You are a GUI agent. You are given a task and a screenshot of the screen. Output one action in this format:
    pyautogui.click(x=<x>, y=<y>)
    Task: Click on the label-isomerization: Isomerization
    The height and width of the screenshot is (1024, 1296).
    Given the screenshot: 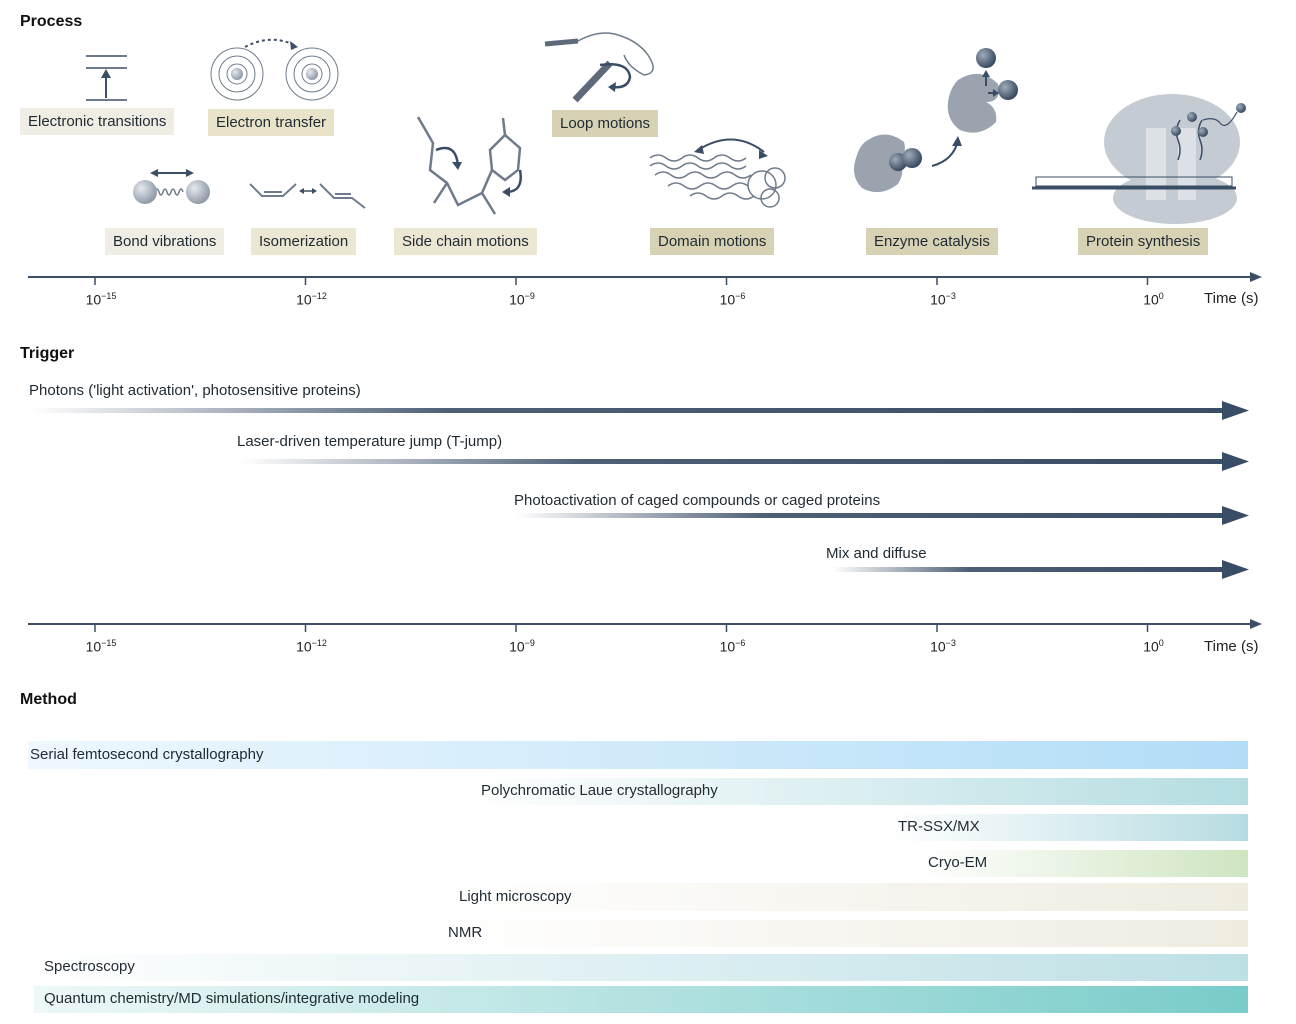 What is the action you would take?
    pyautogui.click(x=304, y=241)
    